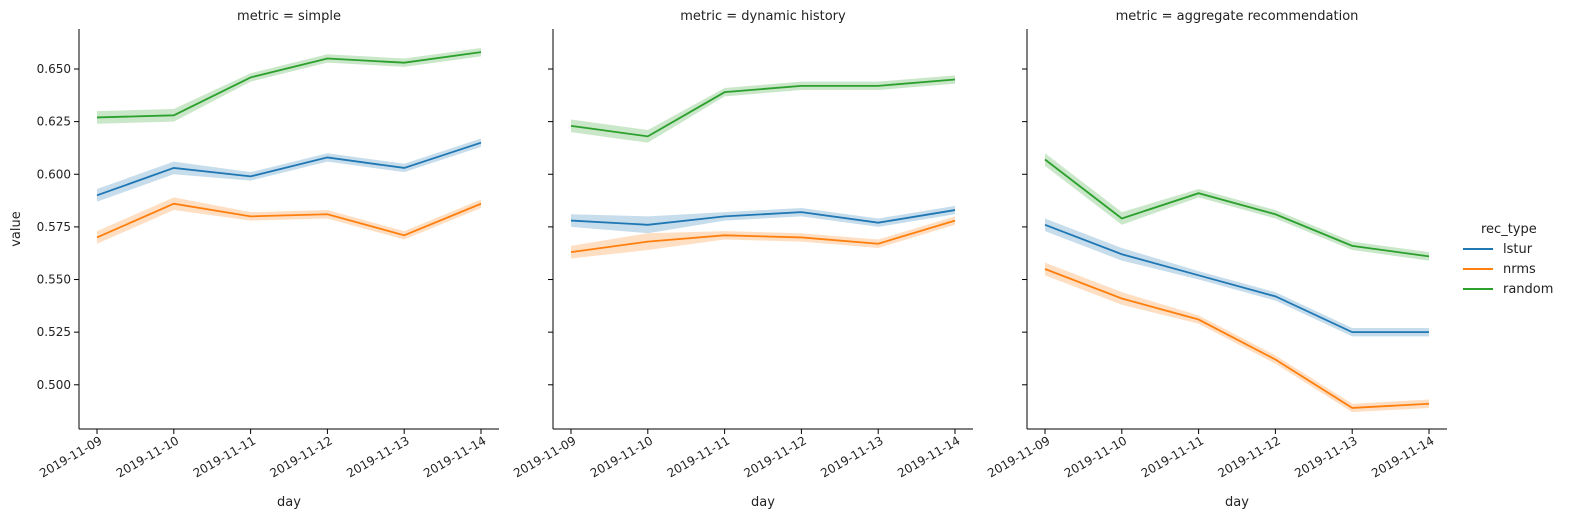 This screenshot has height=528, width=1596. Describe the element at coordinates (54, 69) in the screenshot. I see `y-tick-label: 0.650` at that location.